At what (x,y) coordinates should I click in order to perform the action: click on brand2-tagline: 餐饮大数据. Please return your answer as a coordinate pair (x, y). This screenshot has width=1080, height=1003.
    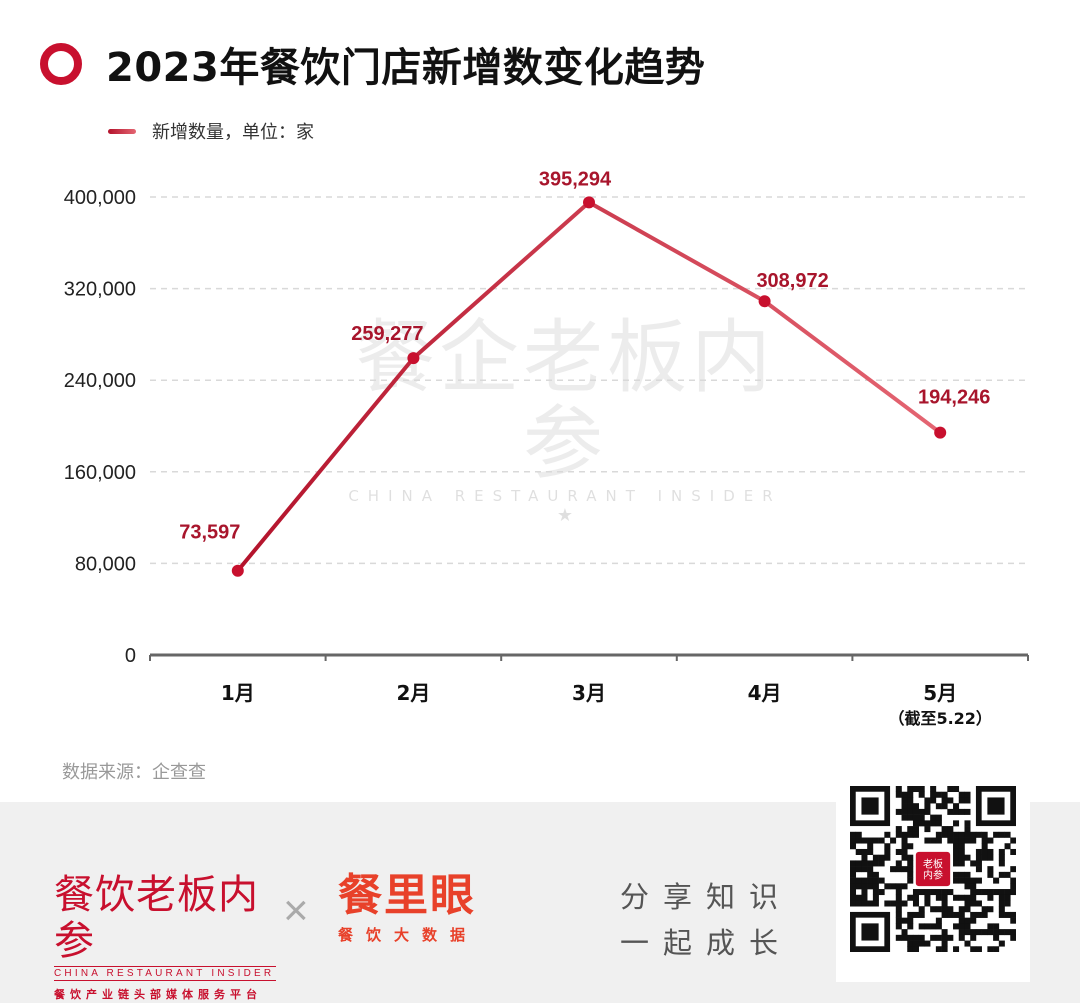
    Looking at the image, I should click on (408, 935).